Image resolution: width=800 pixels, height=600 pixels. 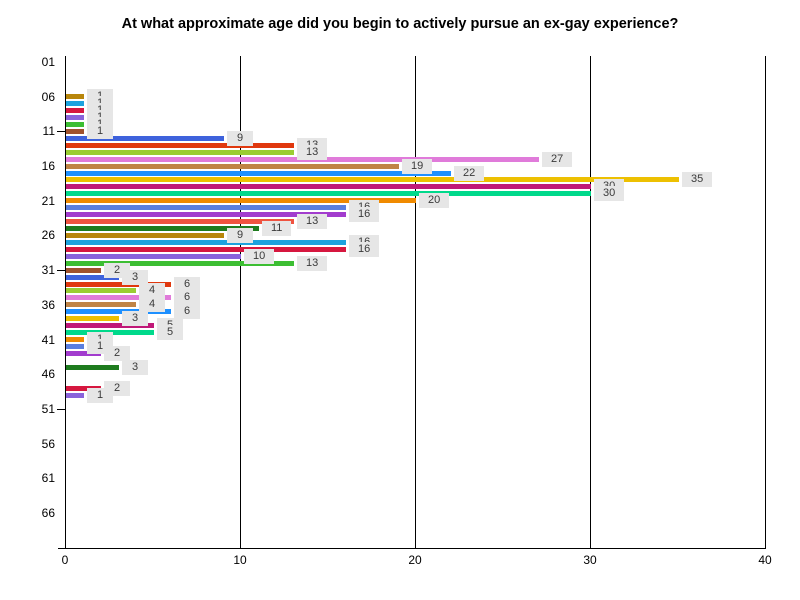 I want to click on bar-value-label-age-19: 30, so click(x=609, y=186).